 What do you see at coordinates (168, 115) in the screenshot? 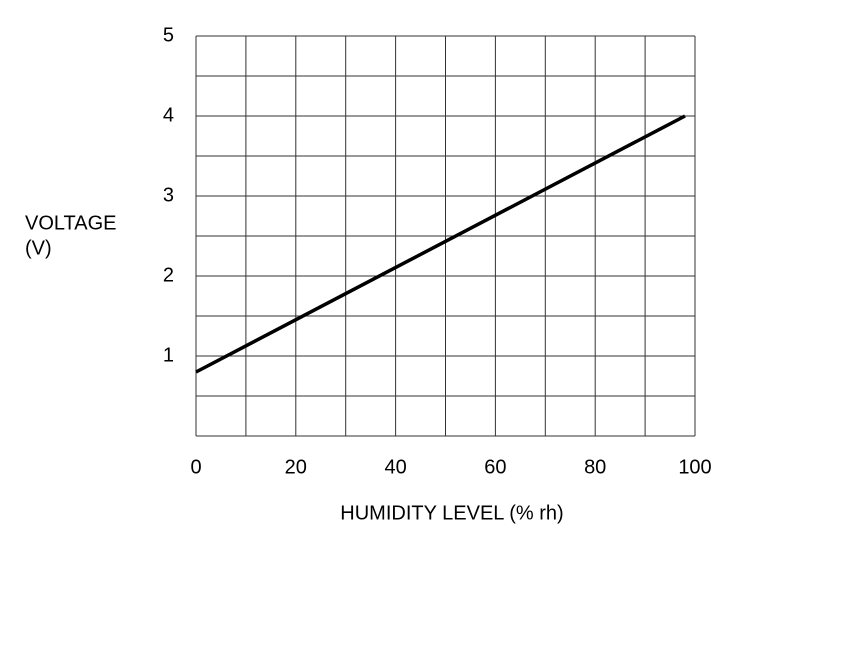
I see `y-tick-label: 4` at bounding box center [168, 115].